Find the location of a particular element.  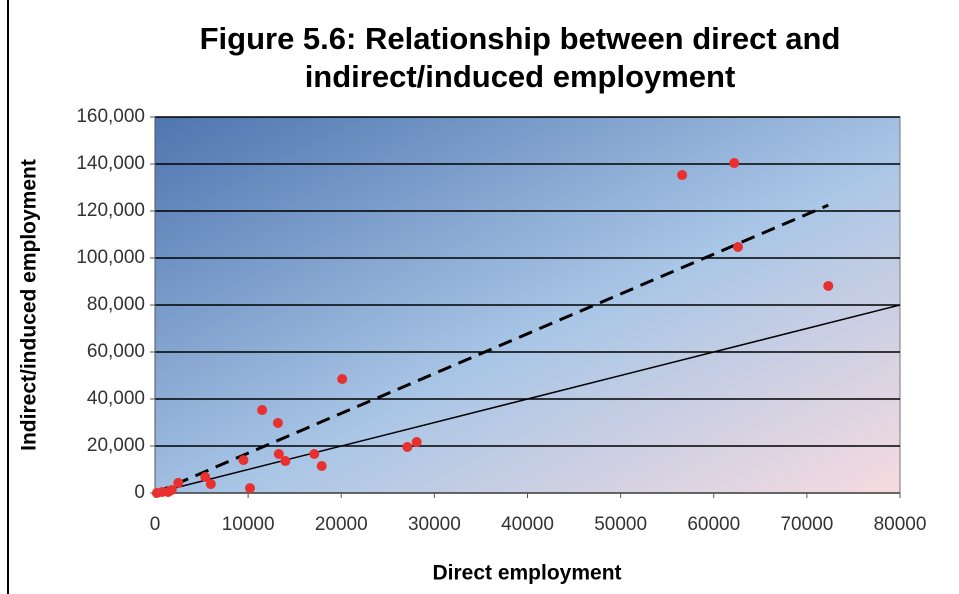

x-axis-title: Direct employment is located at coordinates (526, 573).